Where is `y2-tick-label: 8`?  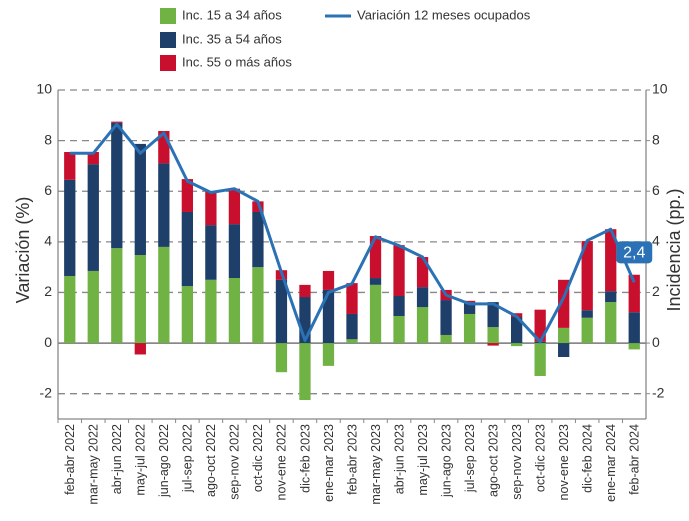
y2-tick-label: 8 is located at coordinates (656, 139).